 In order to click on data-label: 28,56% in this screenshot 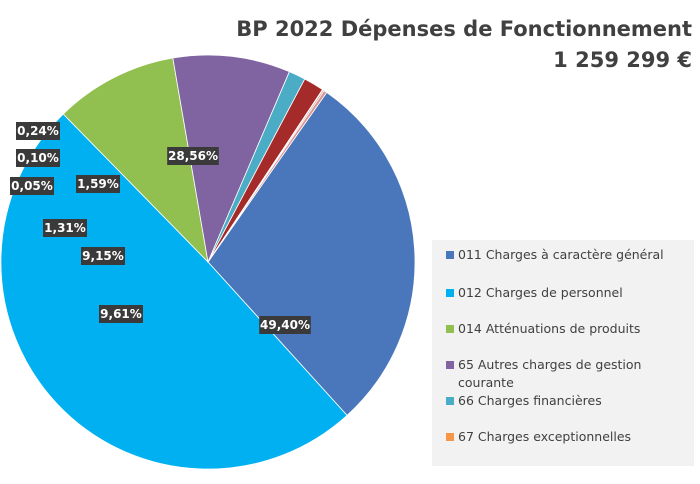, I will do `click(193, 156)`.